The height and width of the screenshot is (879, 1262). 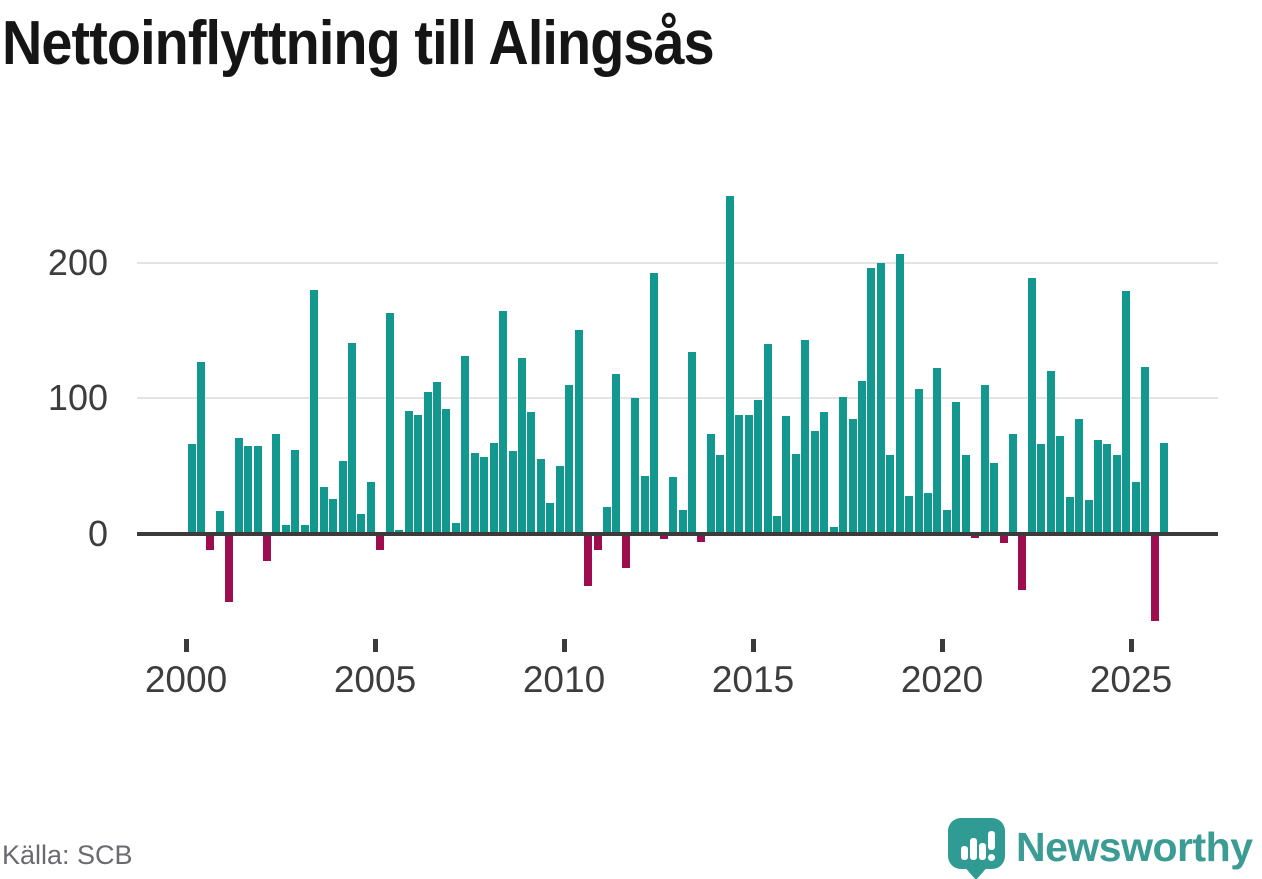 What do you see at coordinates (976, 871) in the screenshot?
I see `logo-speech-tail` at bounding box center [976, 871].